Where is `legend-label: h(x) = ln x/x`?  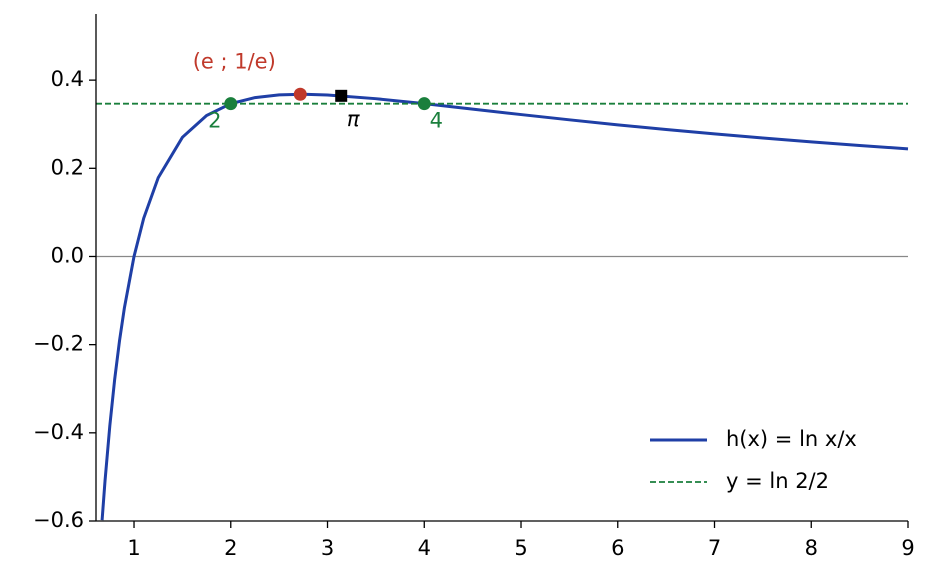
legend-label: h(x) = ln x/x is located at coordinates (791, 439).